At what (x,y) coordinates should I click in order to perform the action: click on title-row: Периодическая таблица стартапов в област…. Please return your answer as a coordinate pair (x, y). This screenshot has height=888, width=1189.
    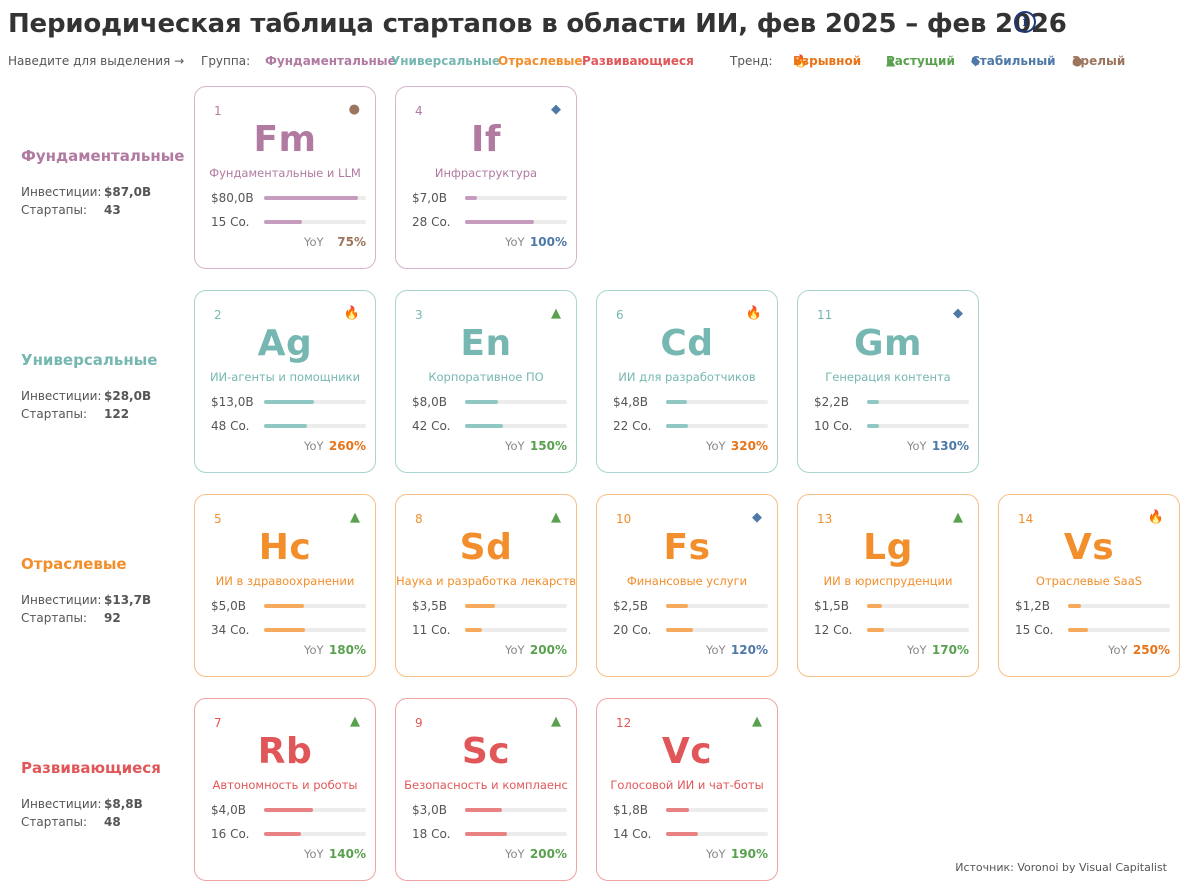
    Looking at the image, I should click on (537, 24).